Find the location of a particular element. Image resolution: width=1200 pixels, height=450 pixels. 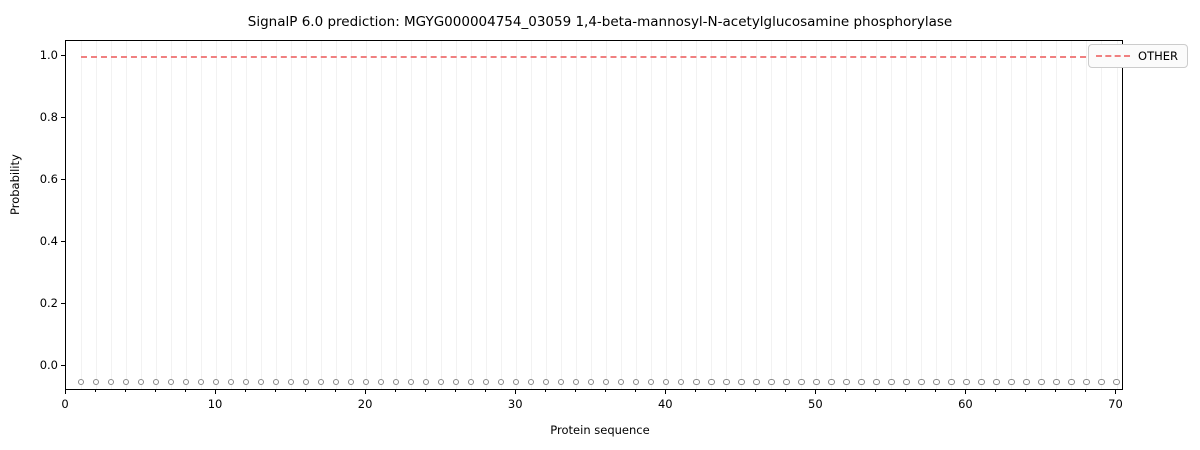

x-tick-label: 40 is located at coordinates (665, 404).